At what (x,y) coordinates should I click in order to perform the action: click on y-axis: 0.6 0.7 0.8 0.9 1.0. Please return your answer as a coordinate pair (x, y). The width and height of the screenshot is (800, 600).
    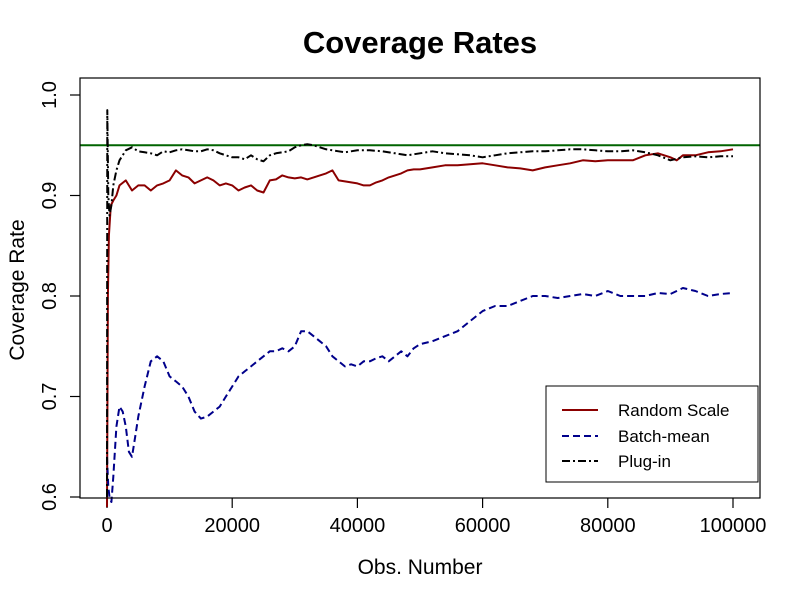
    Looking at the image, I should click on (59, 296).